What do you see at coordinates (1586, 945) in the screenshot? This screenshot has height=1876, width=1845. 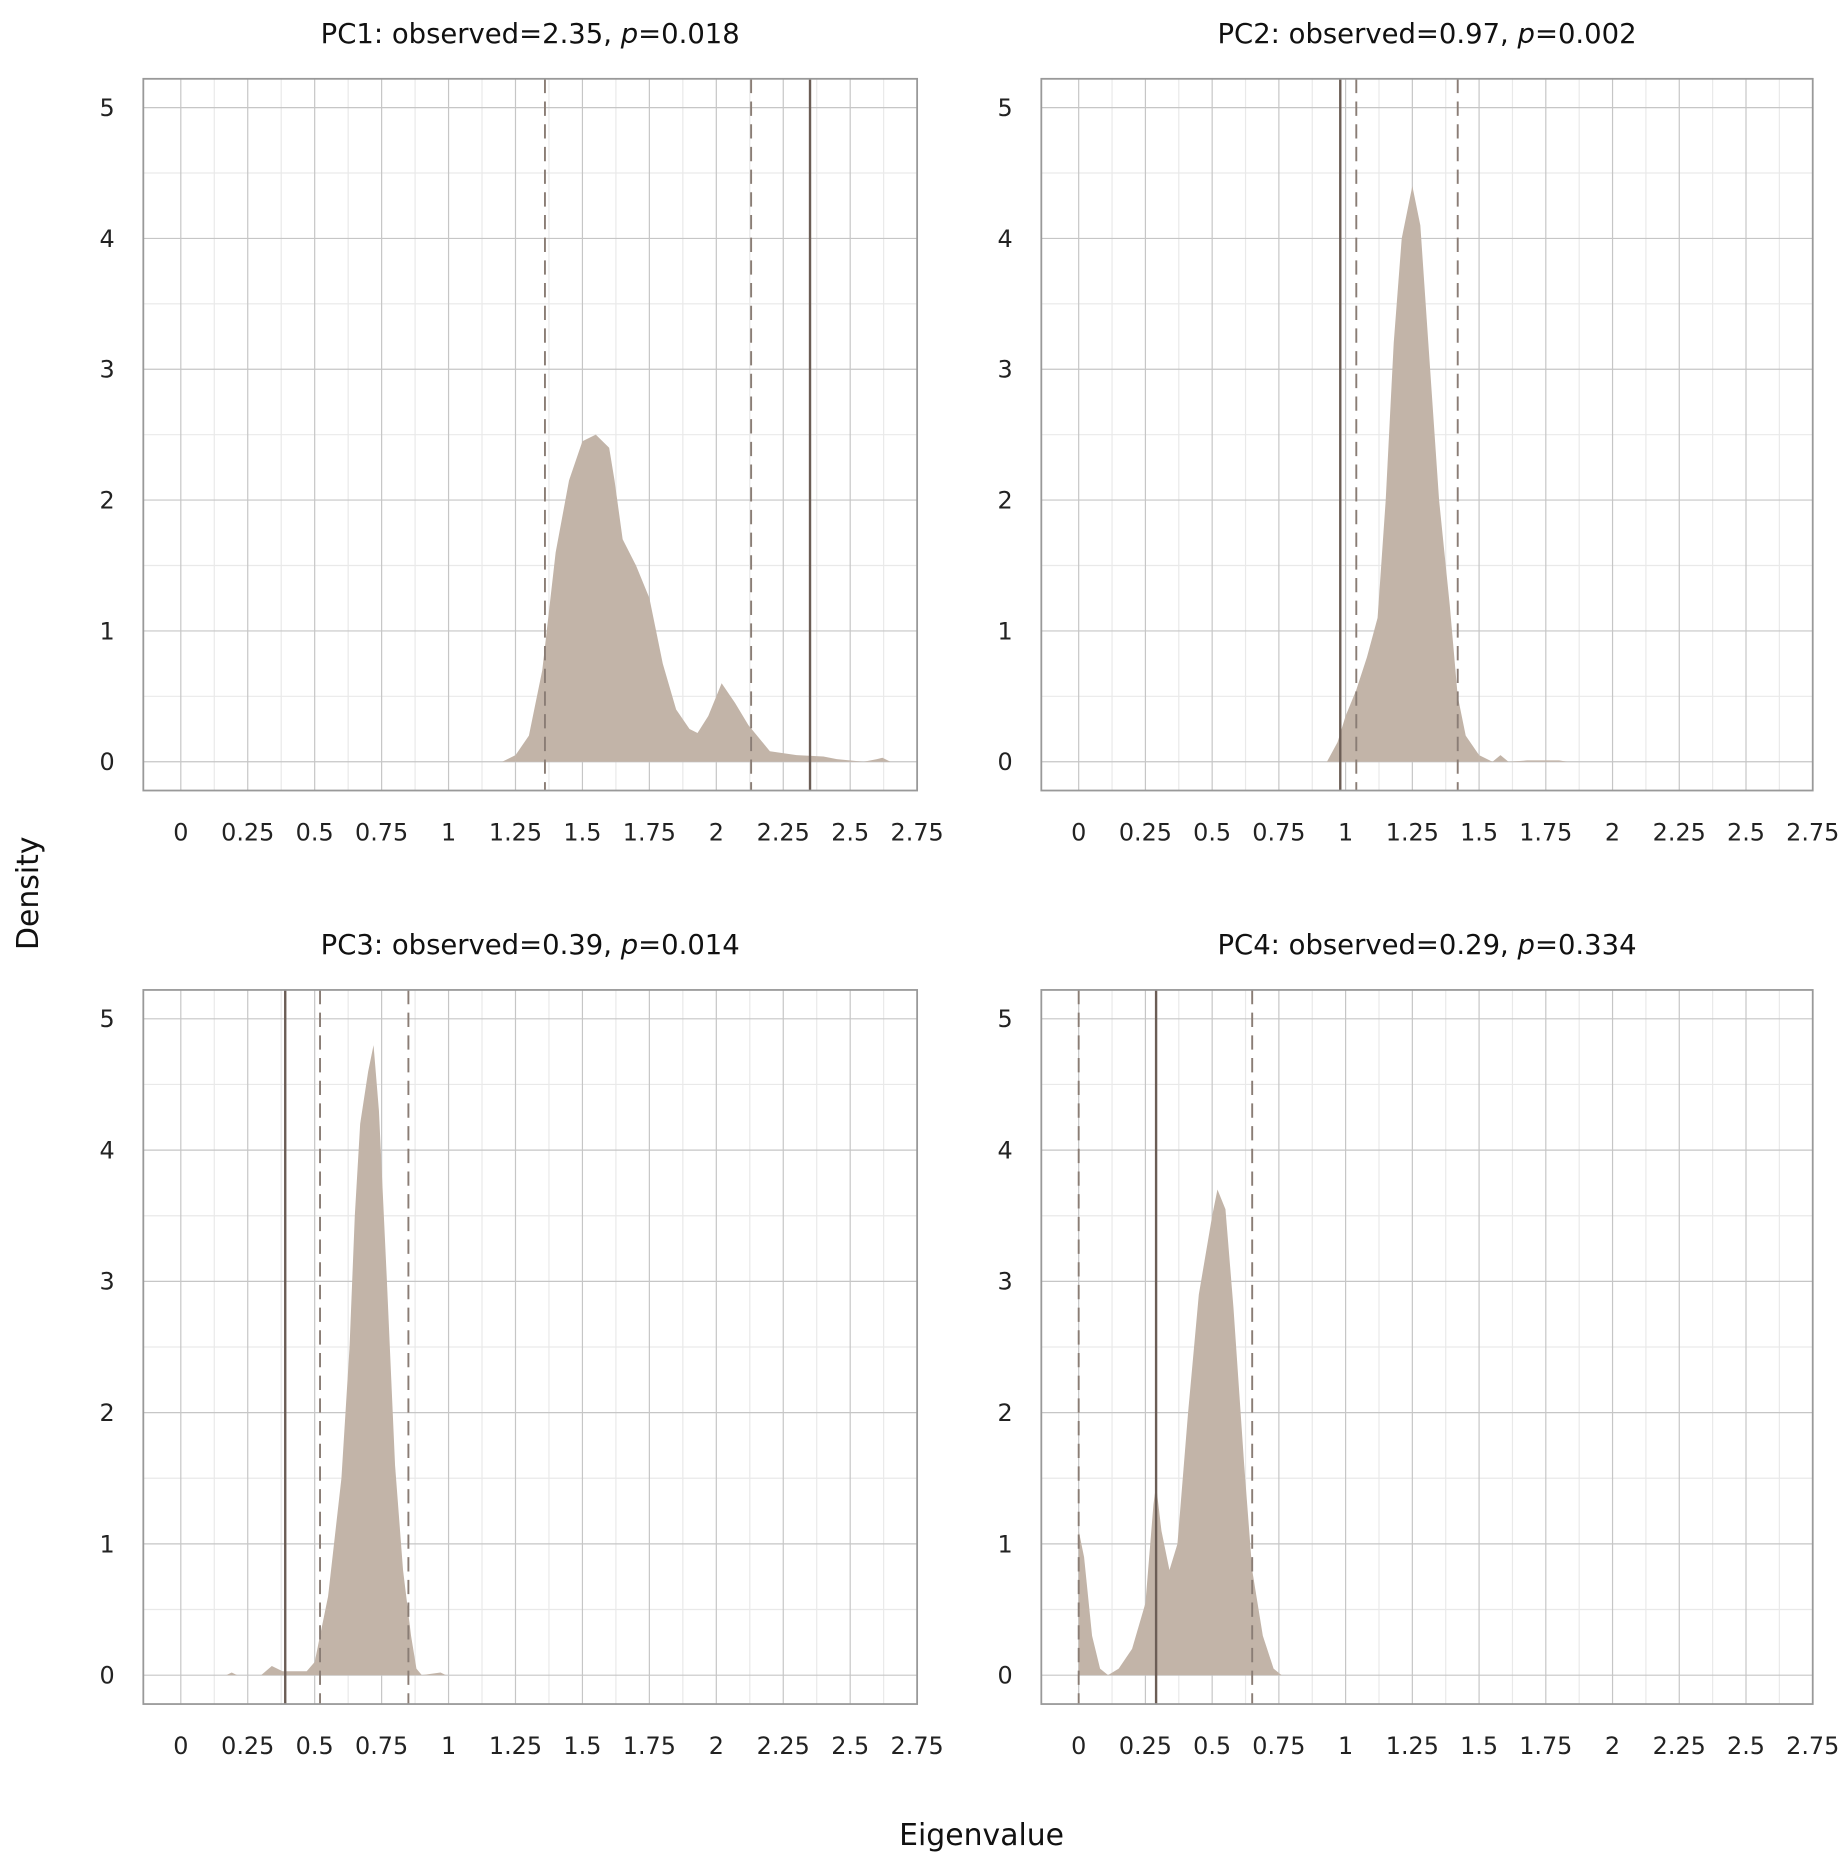 I see `title-p-value: =0.334` at bounding box center [1586, 945].